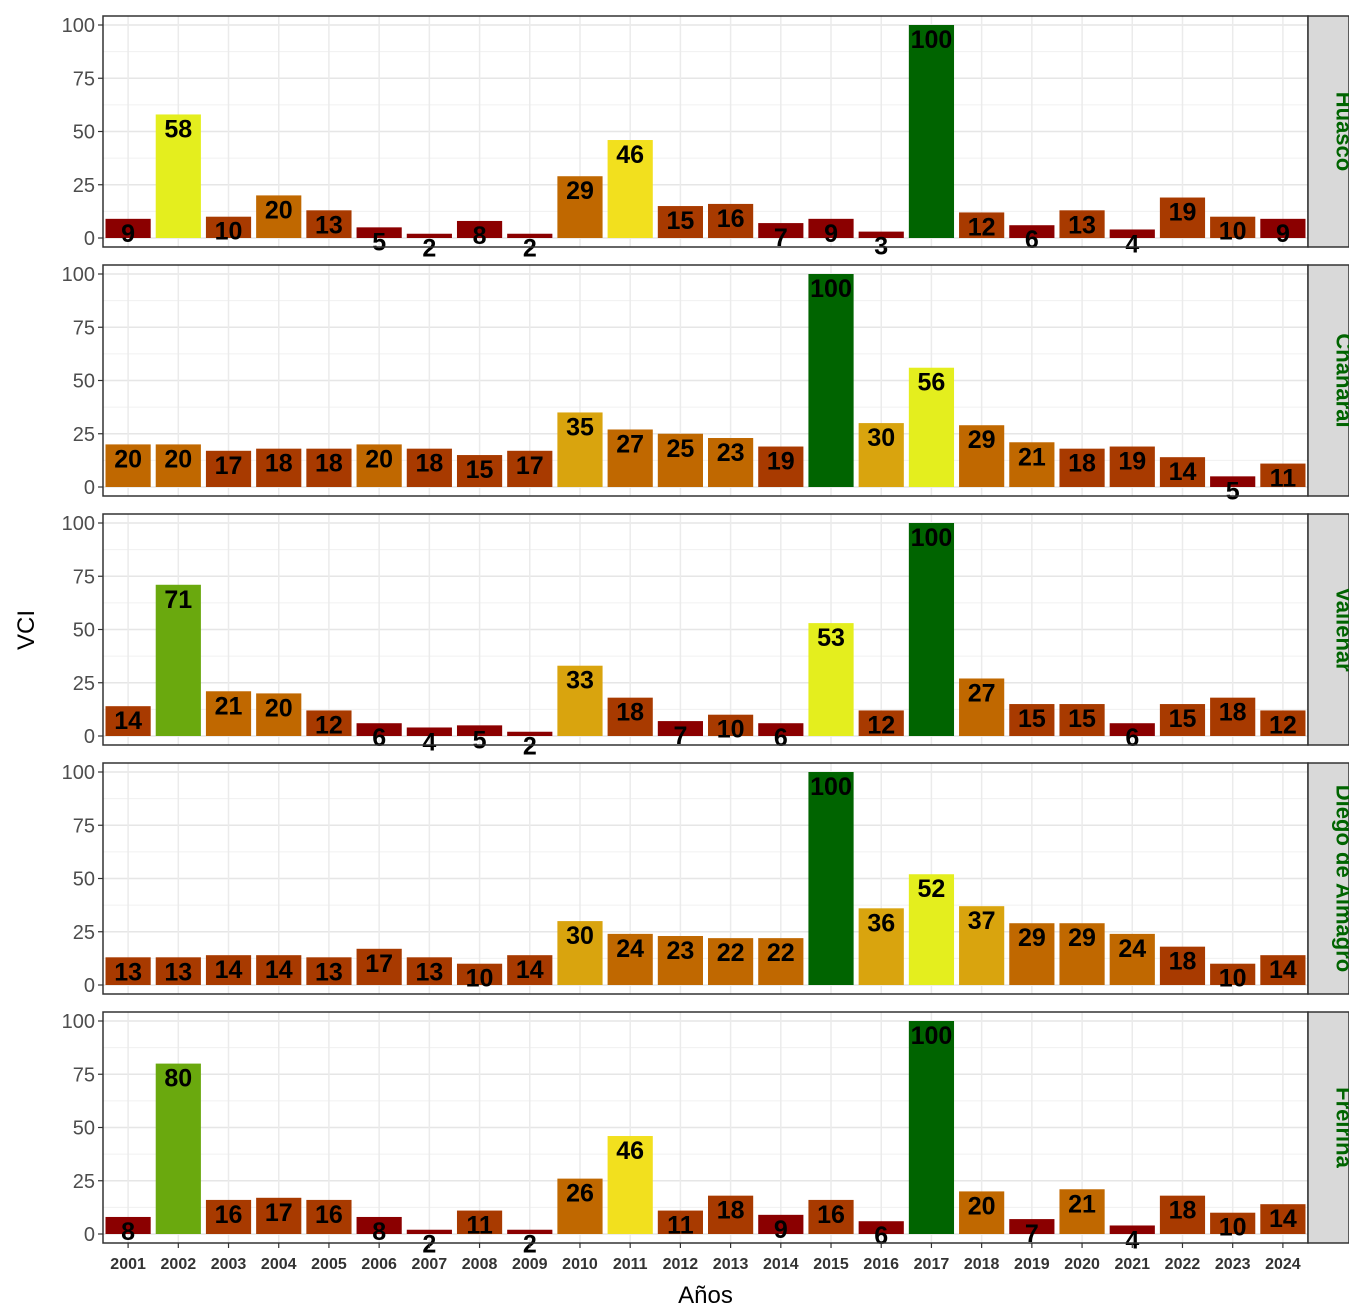 The width and height of the screenshot is (1349, 1309). Describe the element at coordinates (1283, 479) in the screenshot. I see `bar-value-label: 11` at that location.